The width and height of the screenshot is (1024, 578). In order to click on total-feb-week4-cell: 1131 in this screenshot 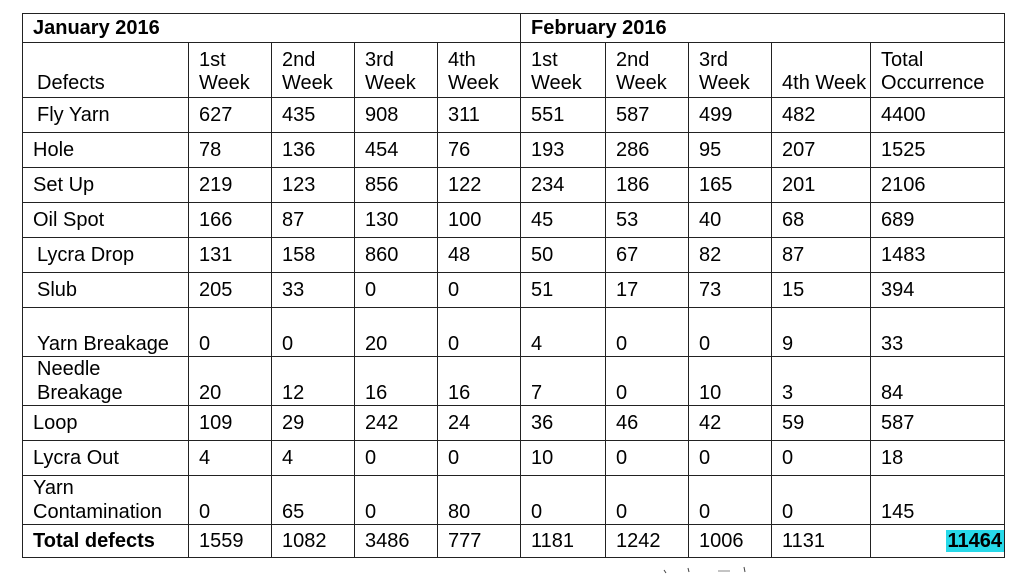, I will do `click(821, 541)`.